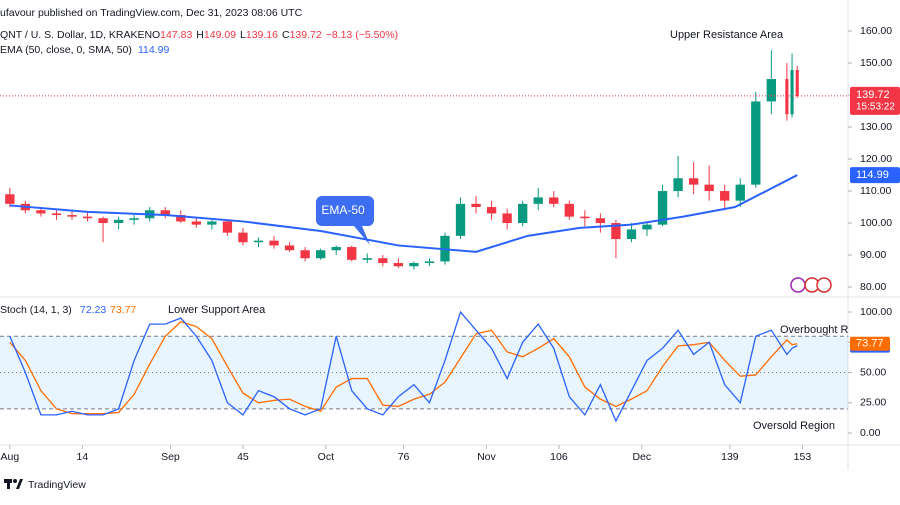 Image resolution: width=900 pixels, height=505 pixels. I want to click on x-tick-label: Oct, so click(326, 457).